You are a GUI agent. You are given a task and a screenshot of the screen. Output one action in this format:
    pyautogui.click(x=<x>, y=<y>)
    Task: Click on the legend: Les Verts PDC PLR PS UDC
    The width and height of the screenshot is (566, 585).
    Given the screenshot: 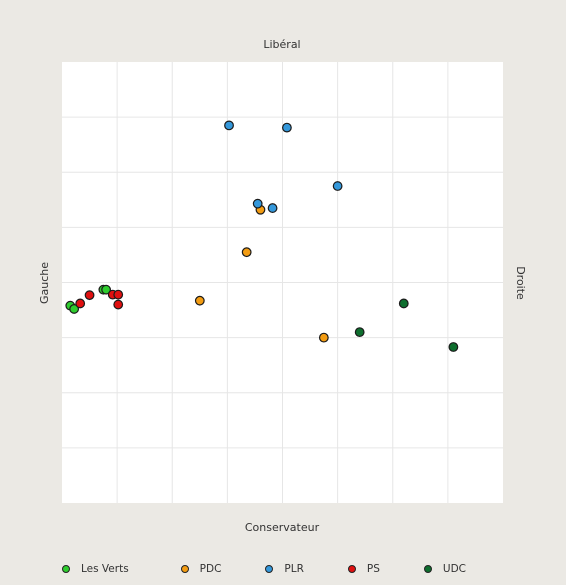 What is the action you would take?
    pyautogui.click(x=286, y=569)
    